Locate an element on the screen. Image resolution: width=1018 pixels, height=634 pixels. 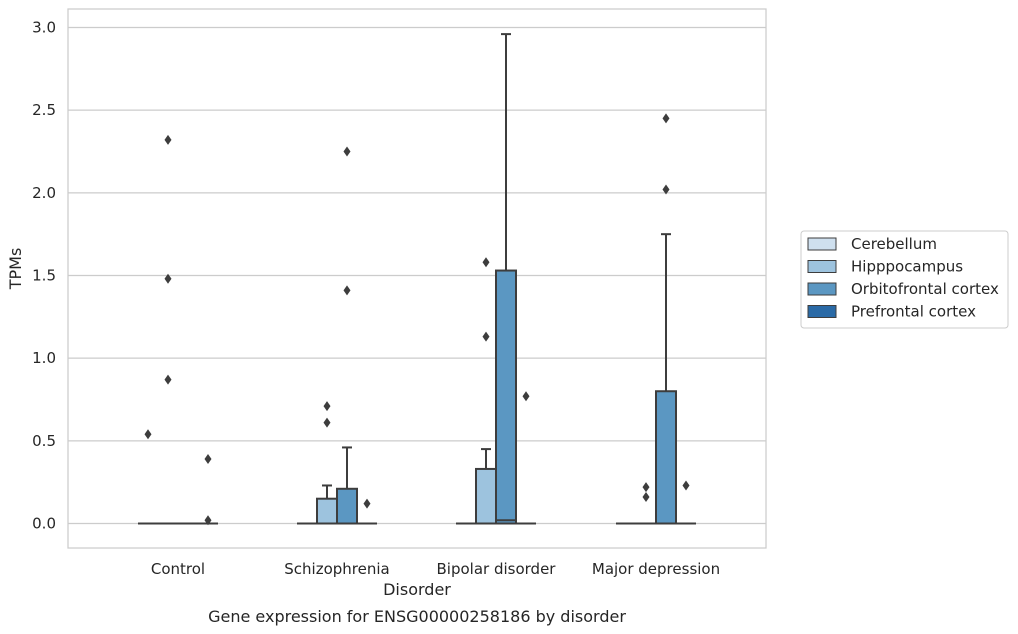
y-tick-label: 1.5 is located at coordinates (44, 276).